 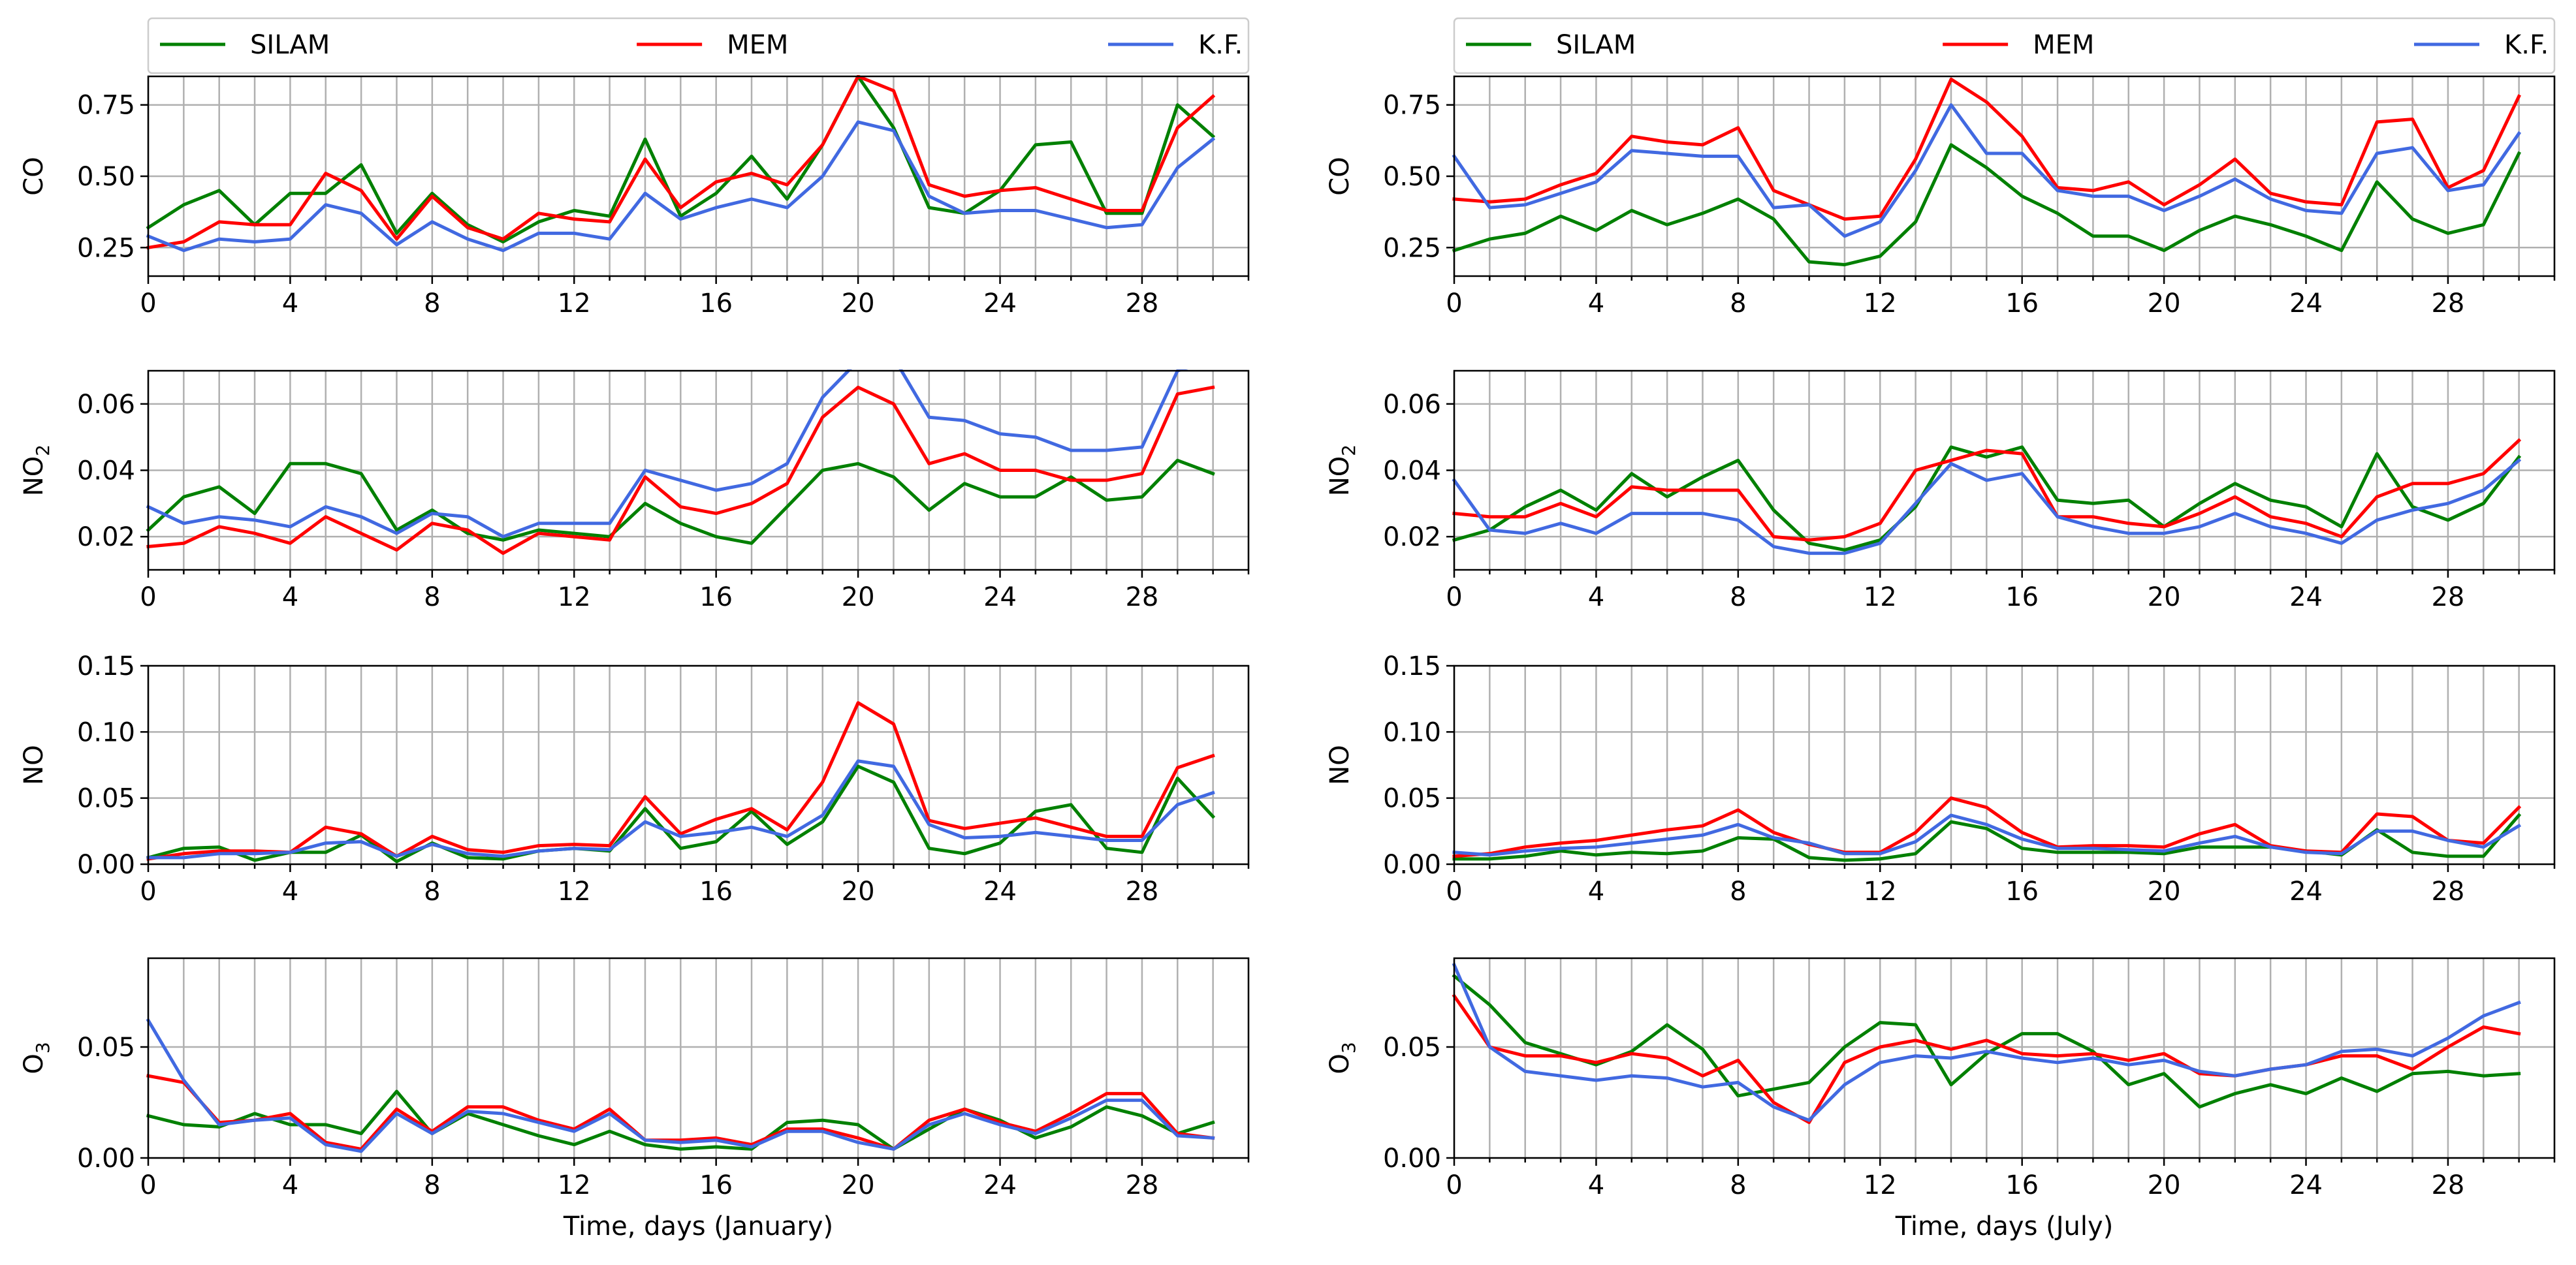 What do you see at coordinates (106, 248) in the screenshot?
I see `y-tick-label: 0.25` at bounding box center [106, 248].